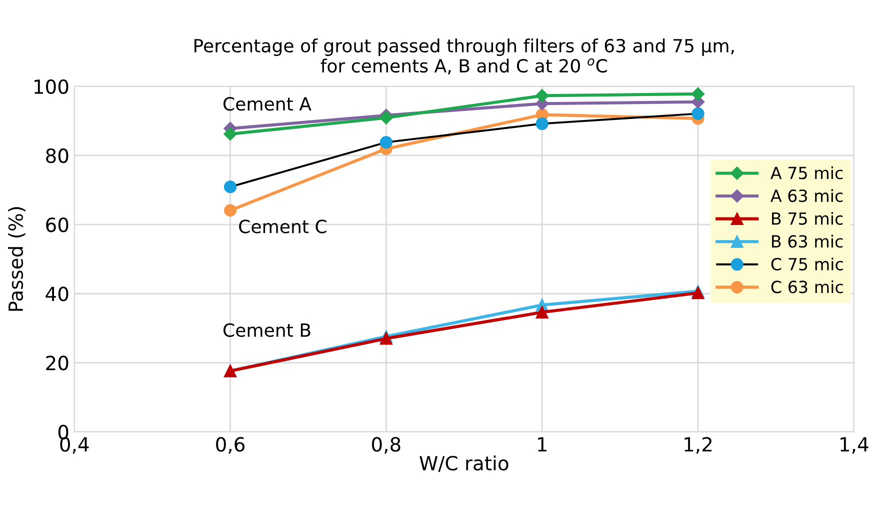 This screenshot has width=896, height=508. What do you see at coordinates (807, 218) in the screenshot?
I see `legend-label: B 75 mic` at bounding box center [807, 218].